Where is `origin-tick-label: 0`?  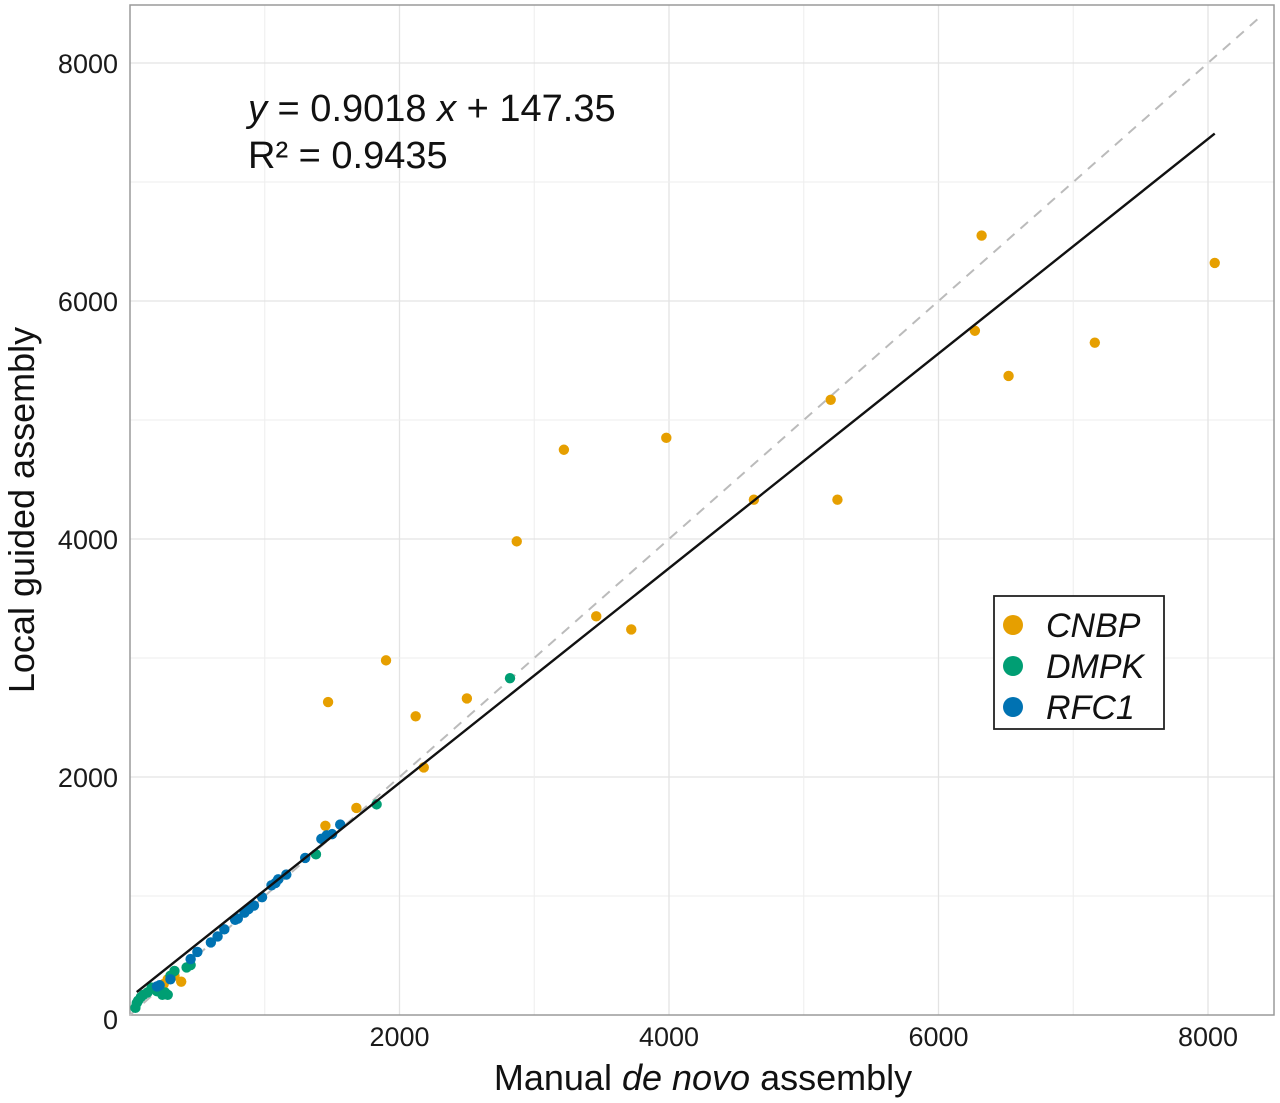 origin-tick-label: 0 is located at coordinates (110, 1020).